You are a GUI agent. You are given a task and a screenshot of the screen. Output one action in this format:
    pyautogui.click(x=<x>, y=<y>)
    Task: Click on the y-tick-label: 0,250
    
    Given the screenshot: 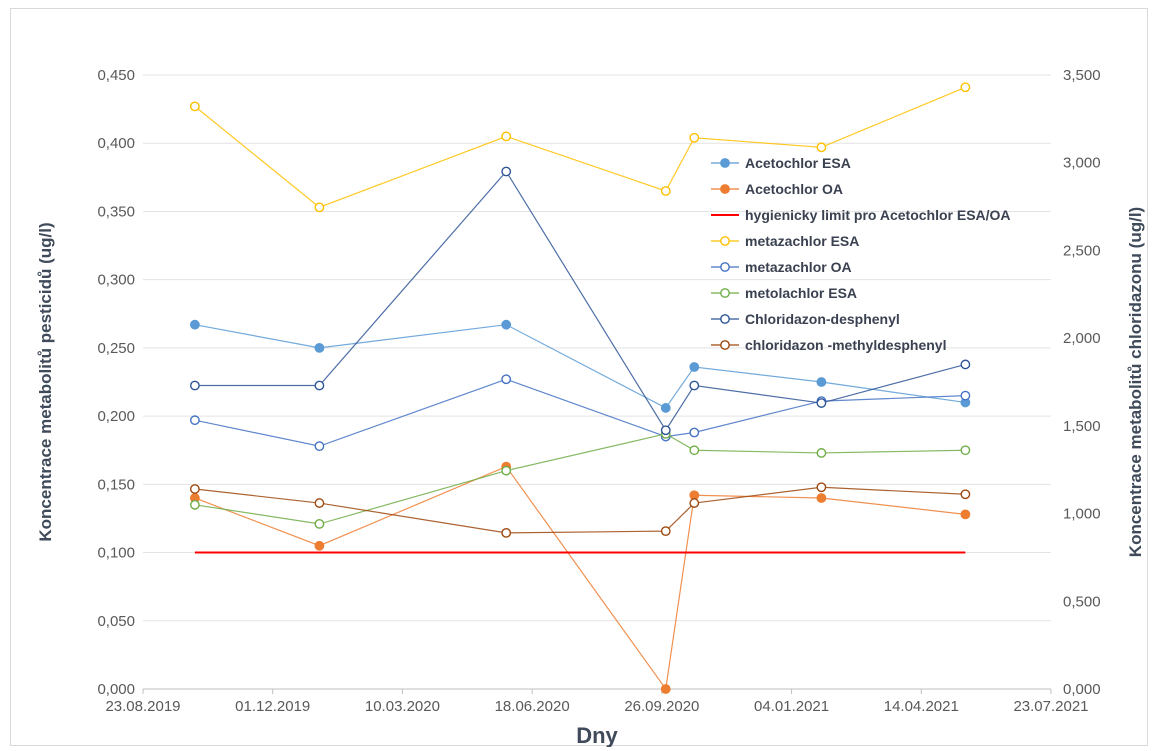 What is the action you would take?
    pyautogui.click(x=116, y=348)
    